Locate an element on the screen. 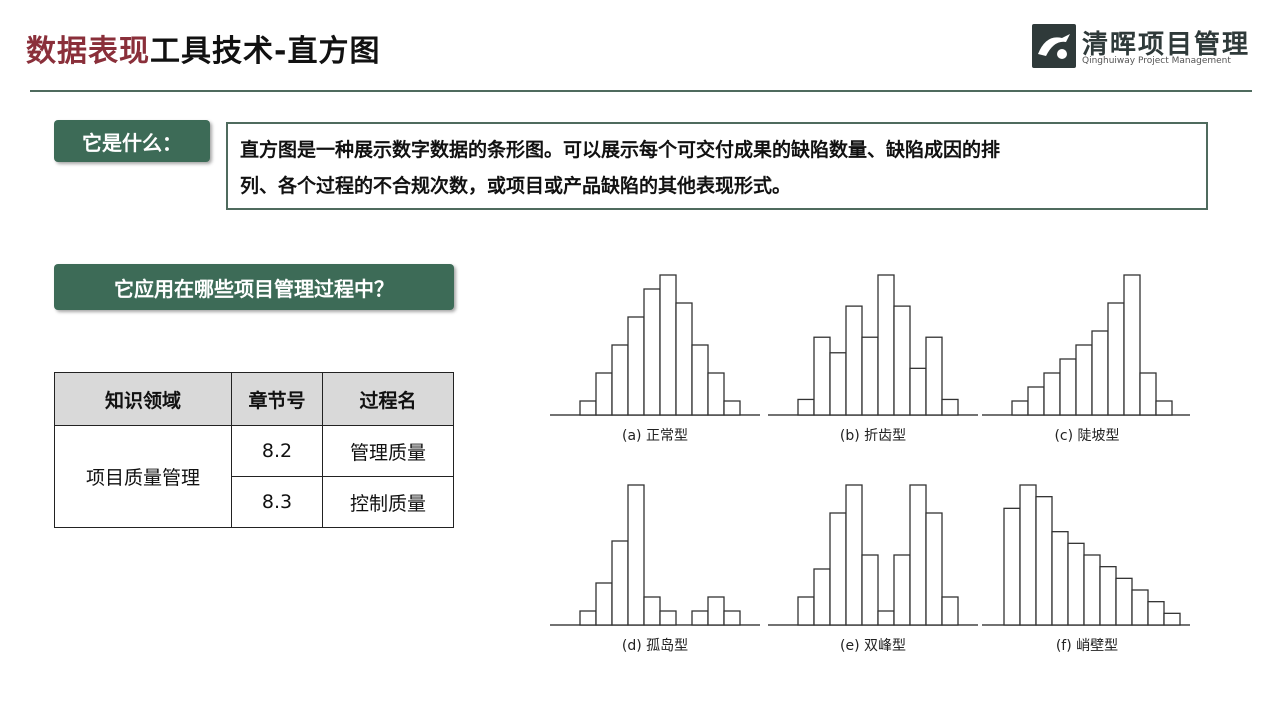  definition-line-1: 直方图是一种展示数字数据的条形图。可以展示每个可交付成果的缺陷数量、缺陷成因的排 is located at coordinates (620, 150).